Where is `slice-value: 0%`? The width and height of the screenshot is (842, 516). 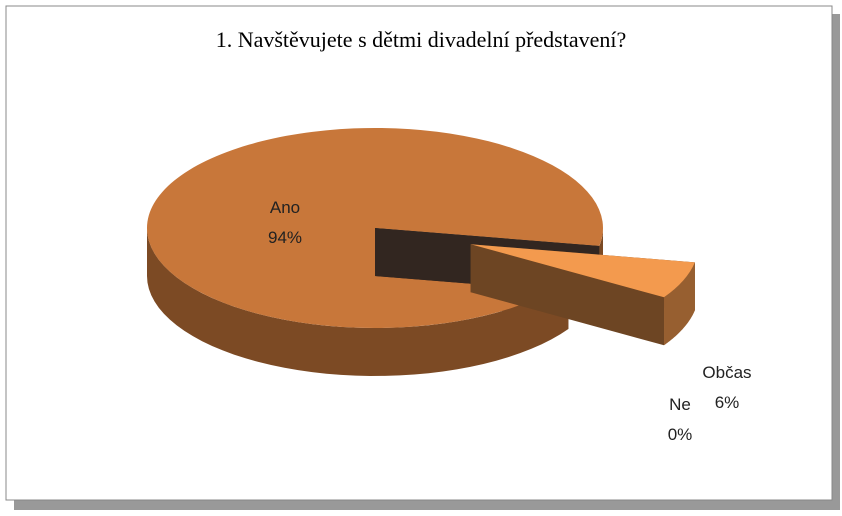
slice-value: 0% is located at coordinates (680, 434).